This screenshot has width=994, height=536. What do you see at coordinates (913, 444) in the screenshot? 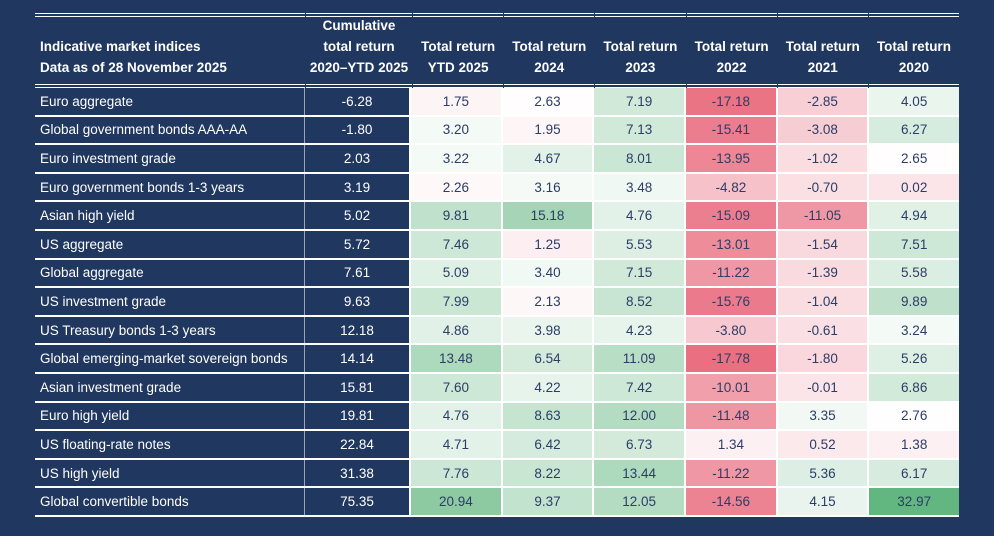
I see `return-cell: 1.38` at bounding box center [913, 444].